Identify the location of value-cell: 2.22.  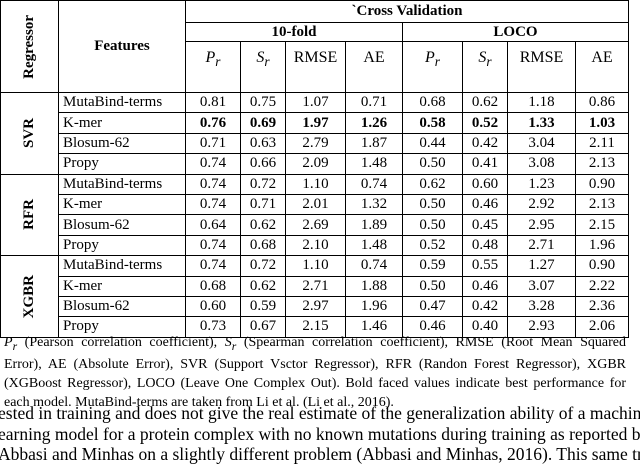
(602, 286).